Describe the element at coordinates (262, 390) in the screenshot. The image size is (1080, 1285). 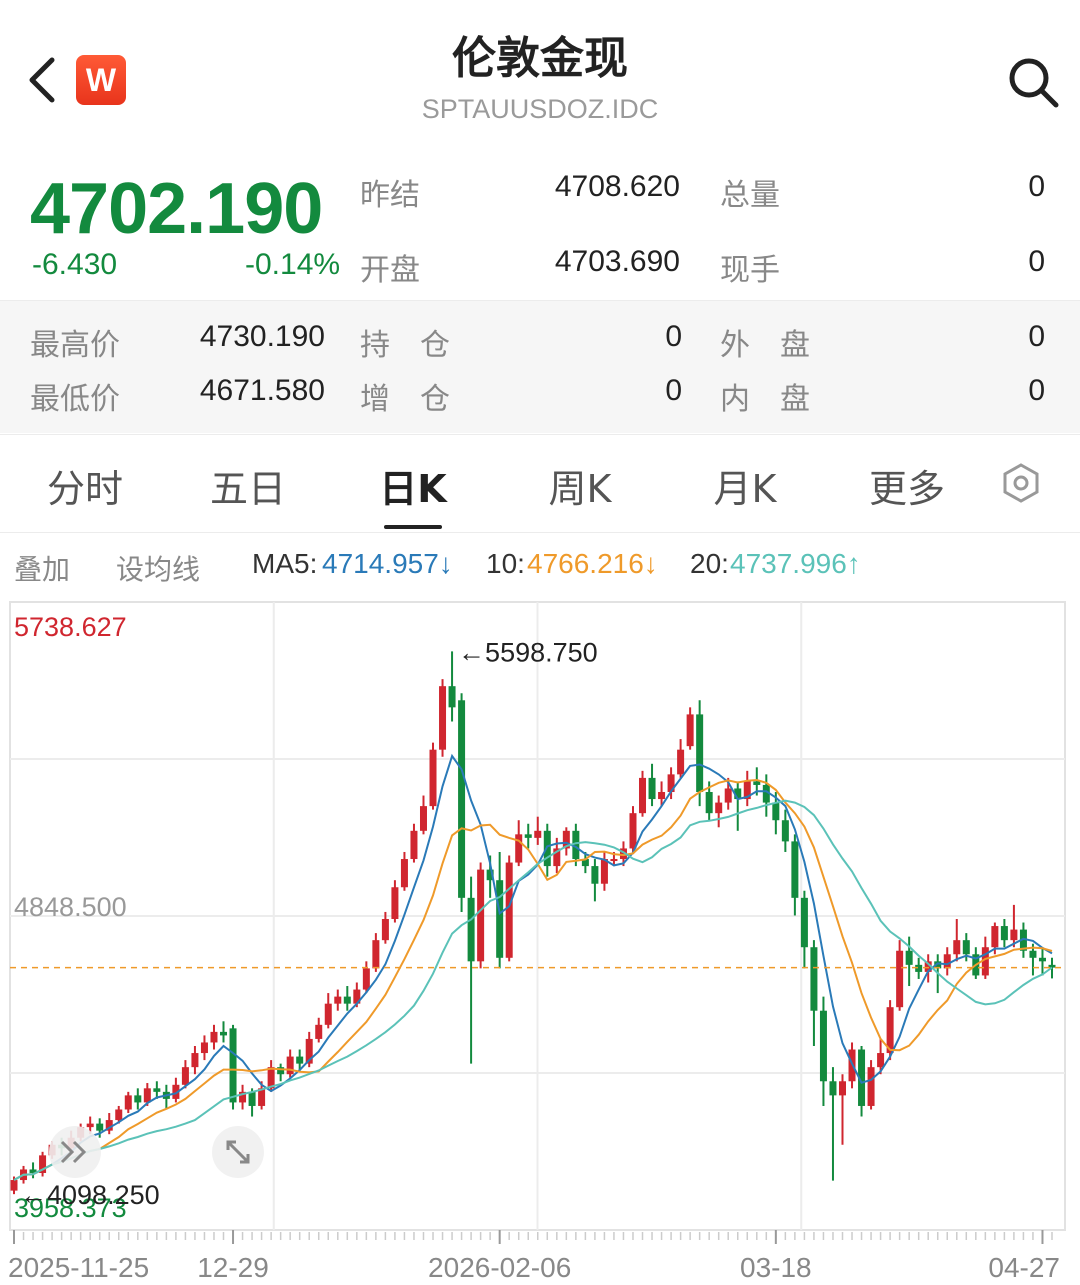
I see `low-value: 4671.580` at that location.